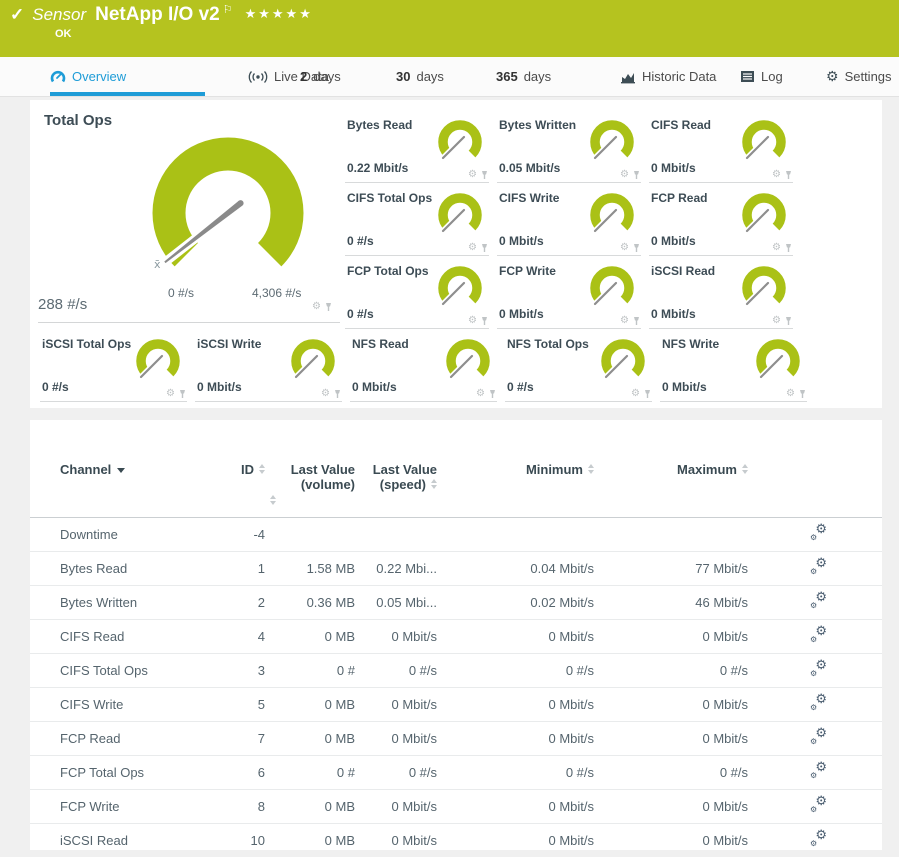 Image resolution: width=899 pixels, height=857 pixels. I want to click on maximum-value: 0 Mbit/s, so click(725, 806).